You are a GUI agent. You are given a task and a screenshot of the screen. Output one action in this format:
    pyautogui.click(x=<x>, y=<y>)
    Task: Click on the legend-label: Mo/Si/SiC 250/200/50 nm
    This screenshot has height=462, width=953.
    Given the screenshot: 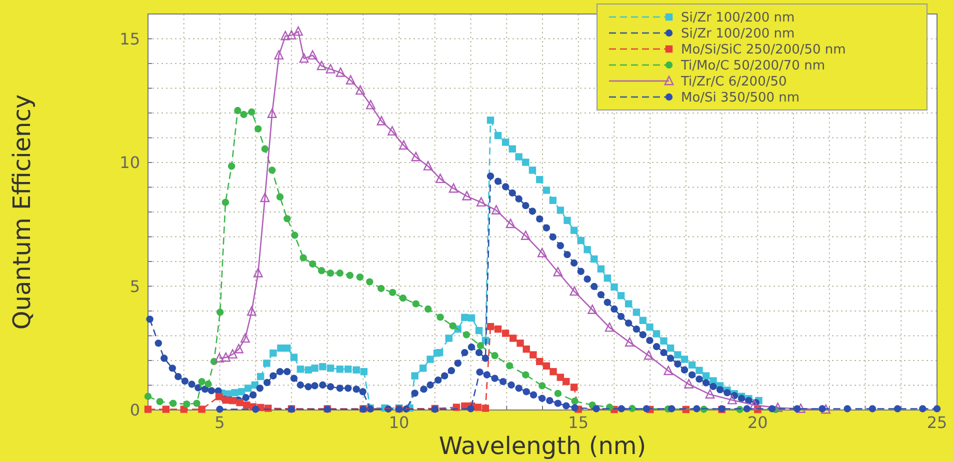 What is the action you would take?
    pyautogui.click(x=763, y=50)
    